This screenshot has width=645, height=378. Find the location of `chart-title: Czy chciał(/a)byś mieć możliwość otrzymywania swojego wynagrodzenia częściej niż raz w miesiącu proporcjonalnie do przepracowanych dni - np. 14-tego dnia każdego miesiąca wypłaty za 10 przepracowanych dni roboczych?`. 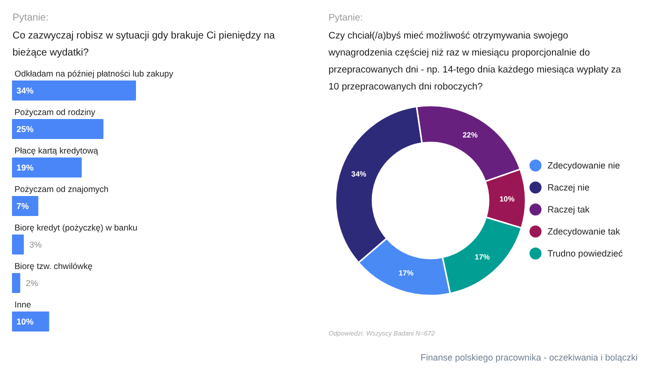

chart-title: Czy chciał(/a)byś mieć możliwość otrzymywania swojego wynagrodzenia częściej niż raz w miesiącu proporcjonalnie do przepracowanych dni - np. 14-tego dnia każdego miesiąca wypłaty za 10 przepracowanych dni roboczych? is located at coordinates (475, 61).